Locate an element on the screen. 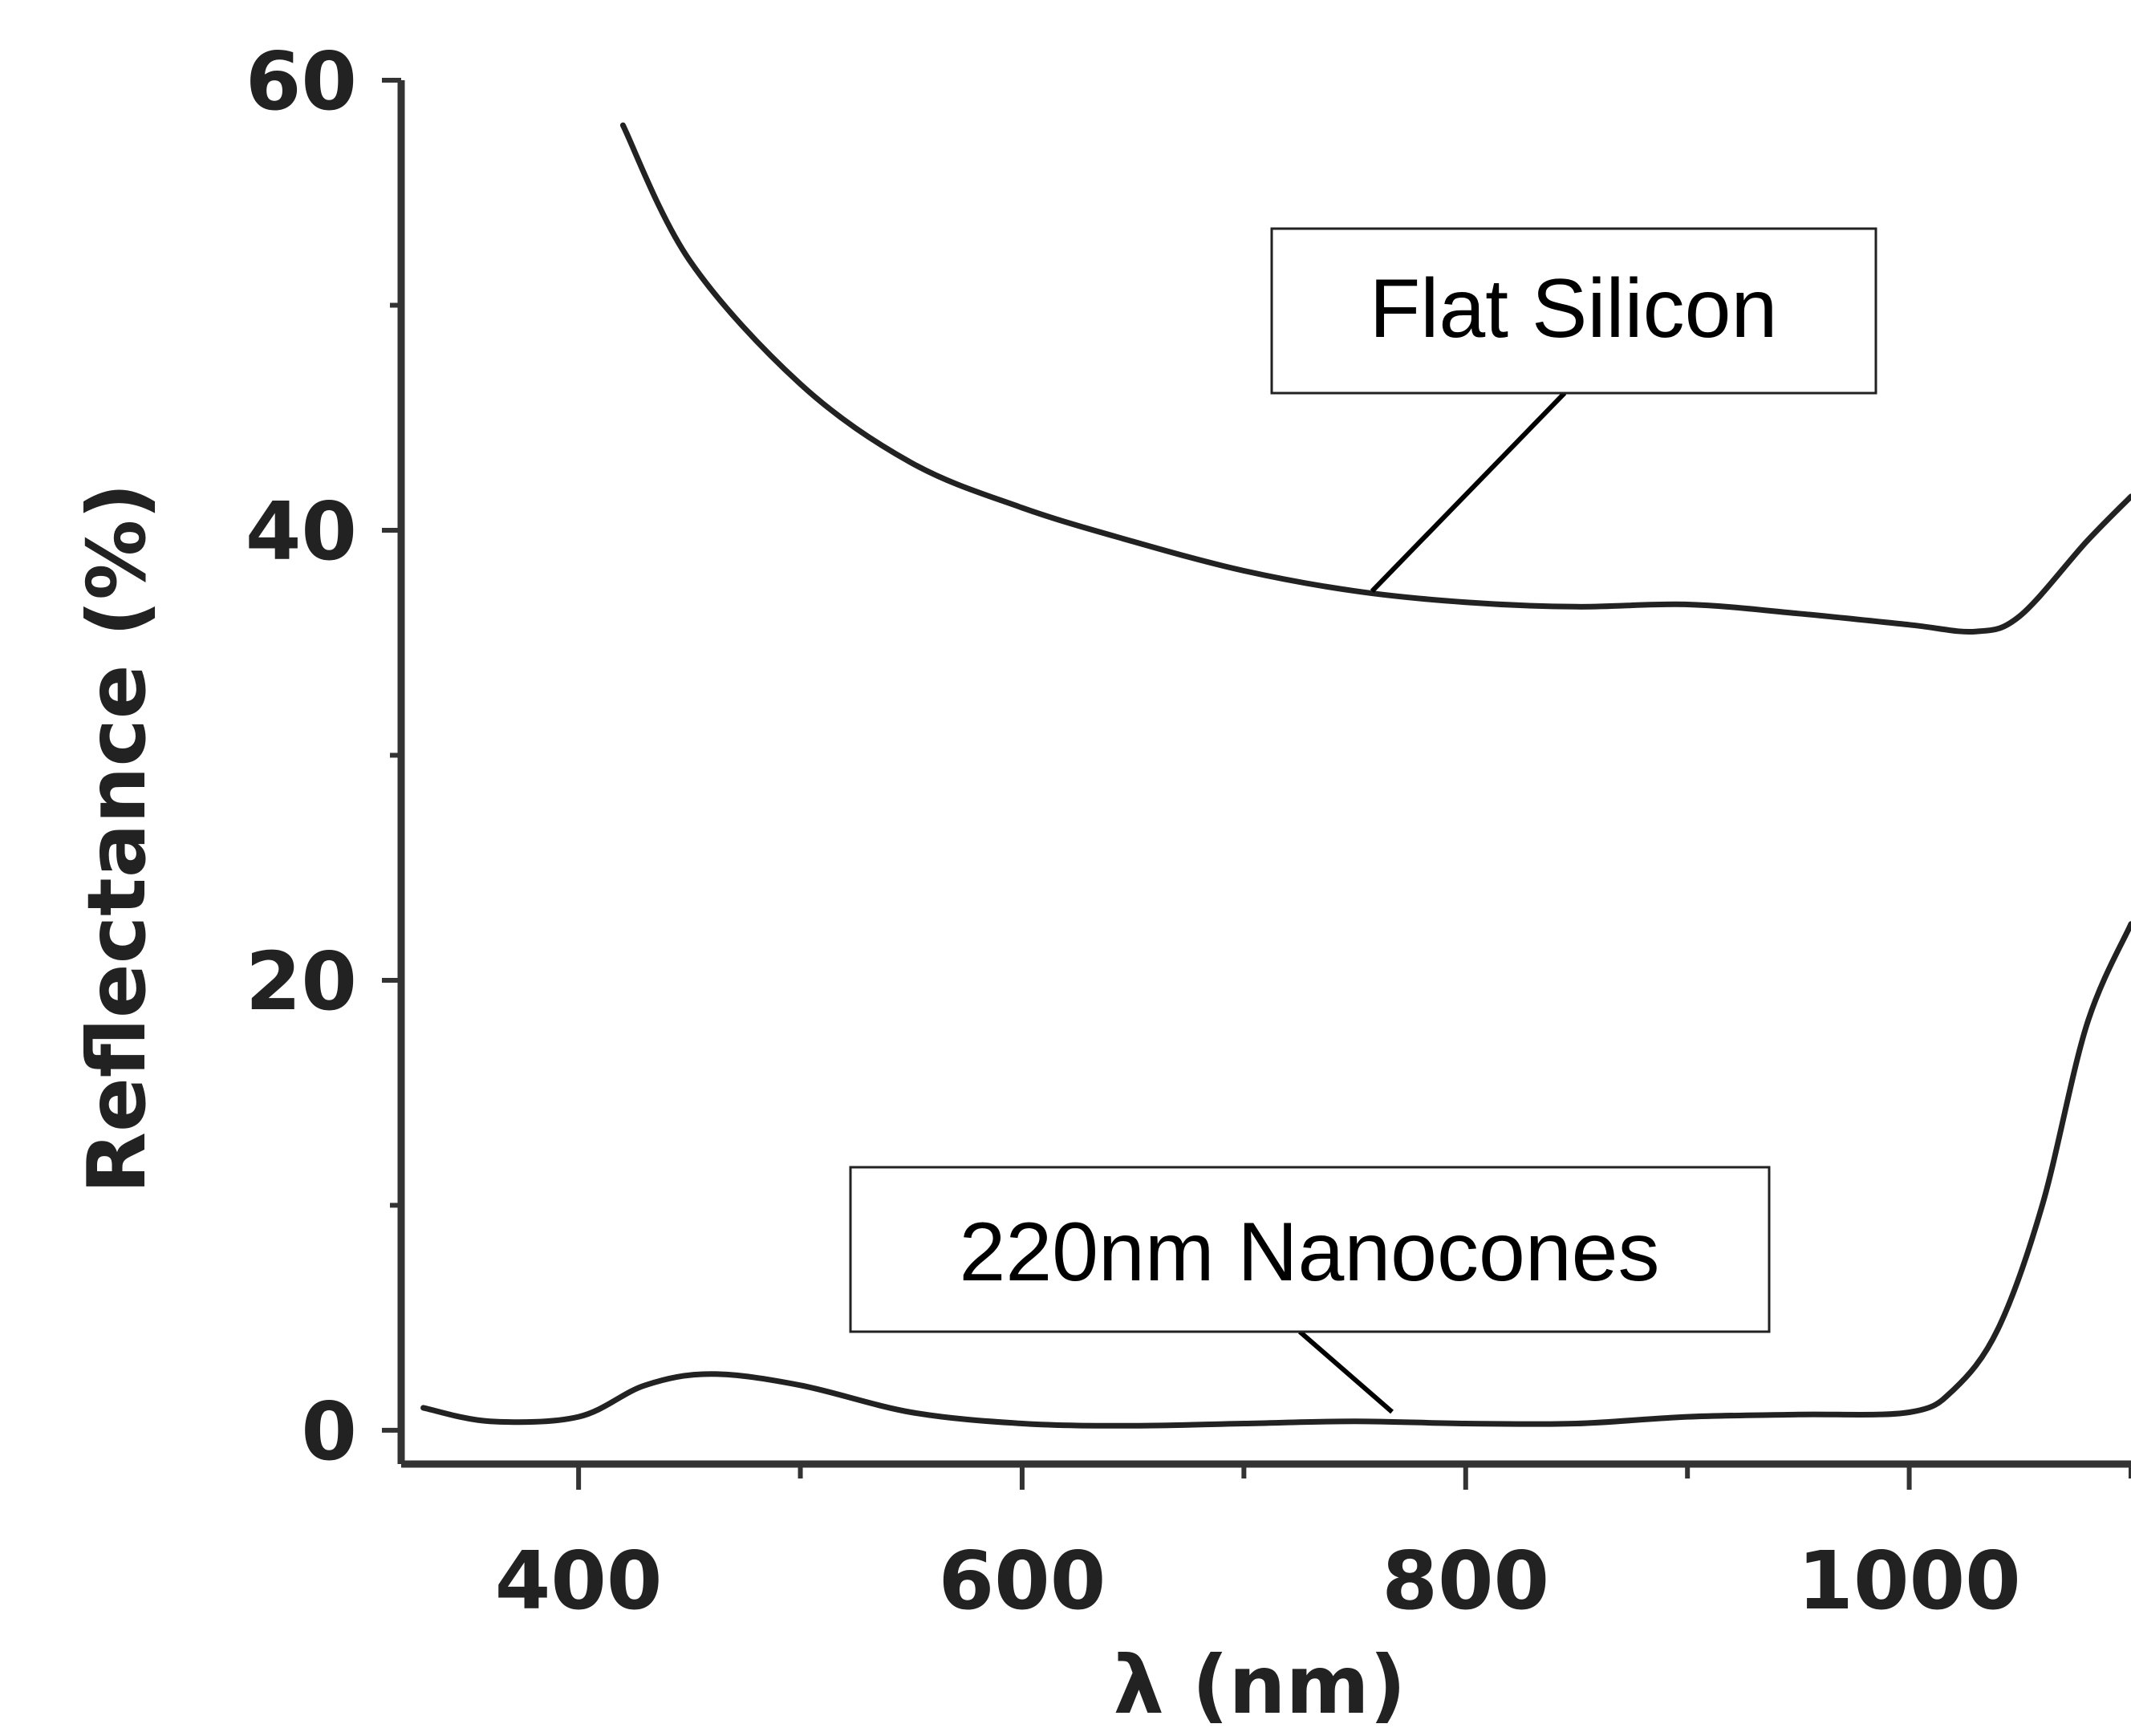  nanocones-annotation: 220nm Nanocones is located at coordinates (1309, 1290).